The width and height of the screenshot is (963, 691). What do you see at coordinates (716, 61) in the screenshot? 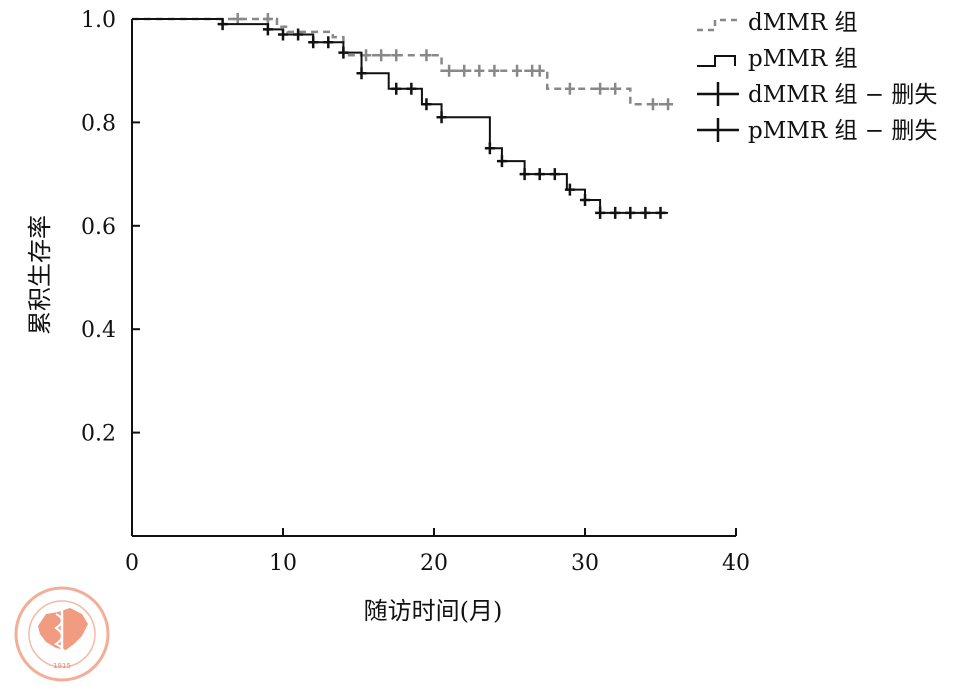
I see `legend-swatch-pmmr` at bounding box center [716, 61].